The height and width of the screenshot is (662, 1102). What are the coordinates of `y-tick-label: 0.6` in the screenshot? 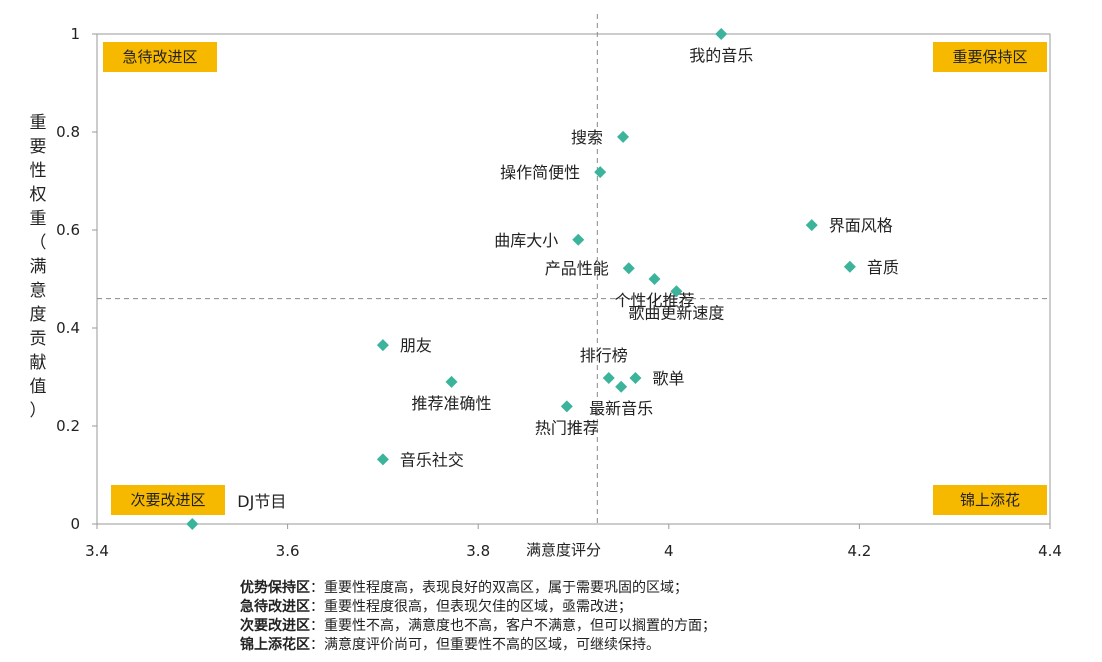 It's located at (68, 230).